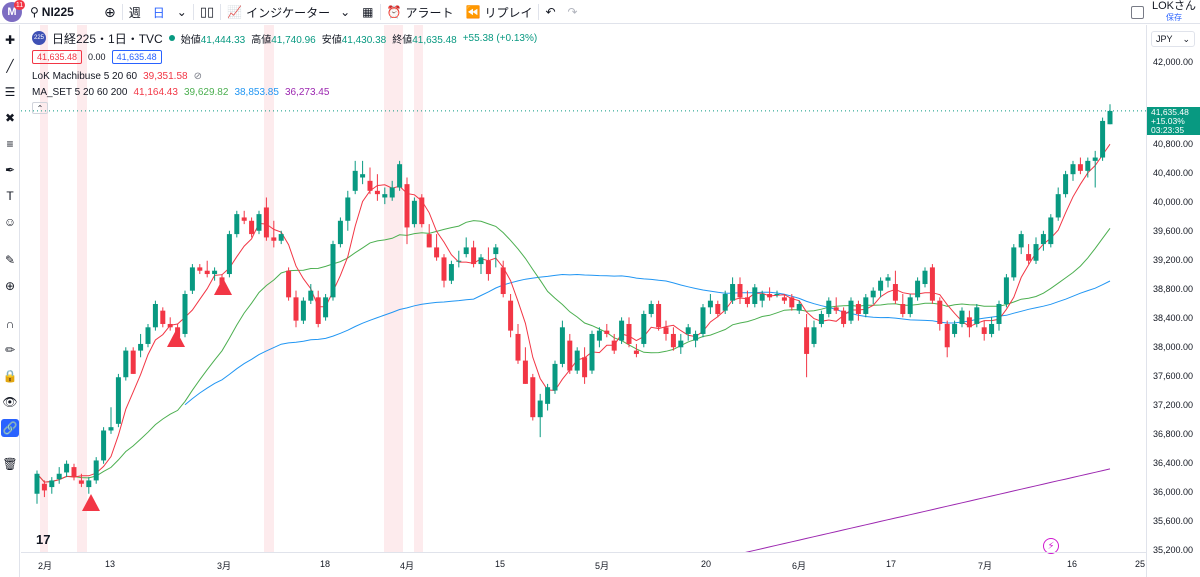 Image resolution: width=1200 pixels, height=577 pixels. What do you see at coordinates (10, 170) in the screenshot?
I see `brush-icon: ✒` at bounding box center [10, 170].